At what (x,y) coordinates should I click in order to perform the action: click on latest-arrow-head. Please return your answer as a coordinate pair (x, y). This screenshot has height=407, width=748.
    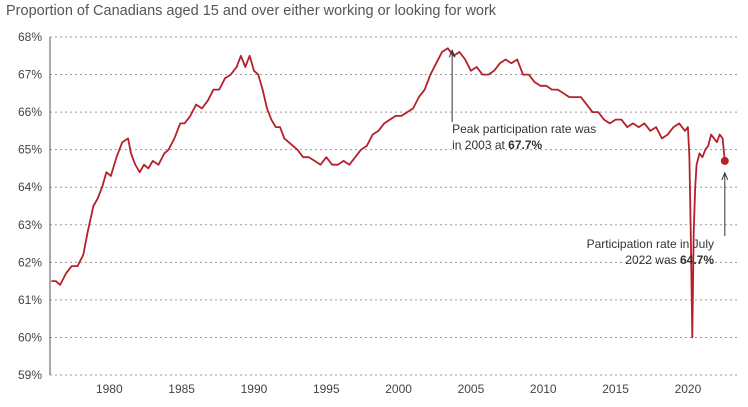
    Looking at the image, I should click on (725, 176).